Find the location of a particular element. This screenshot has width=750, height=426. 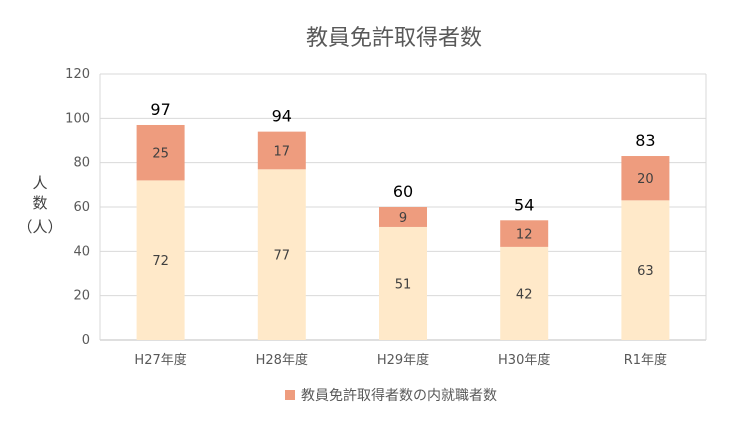

bar-value-label: 12 is located at coordinates (524, 235).